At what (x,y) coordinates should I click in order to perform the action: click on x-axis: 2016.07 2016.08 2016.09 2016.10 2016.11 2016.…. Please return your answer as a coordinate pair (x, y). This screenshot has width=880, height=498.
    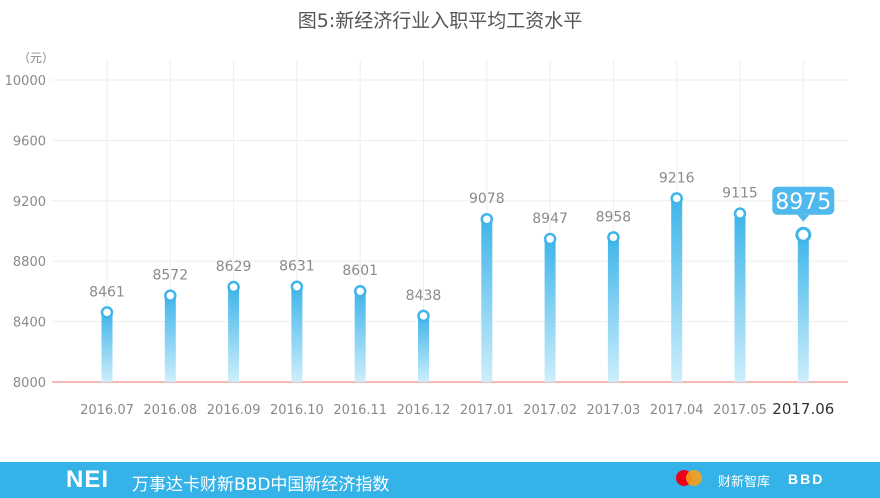
    Looking at the image, I should click on (457, 409).